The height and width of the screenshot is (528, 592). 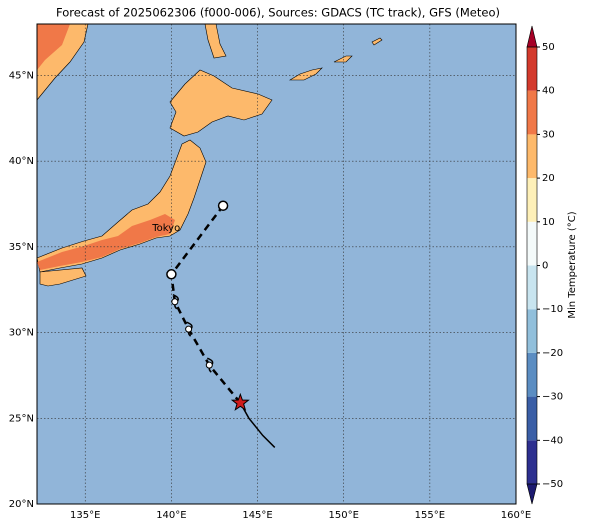 What do you see at coordinates (552, 309) in the screenshot?
I see `colorbar-tick-label: −10` at bounding box center [552, 309].